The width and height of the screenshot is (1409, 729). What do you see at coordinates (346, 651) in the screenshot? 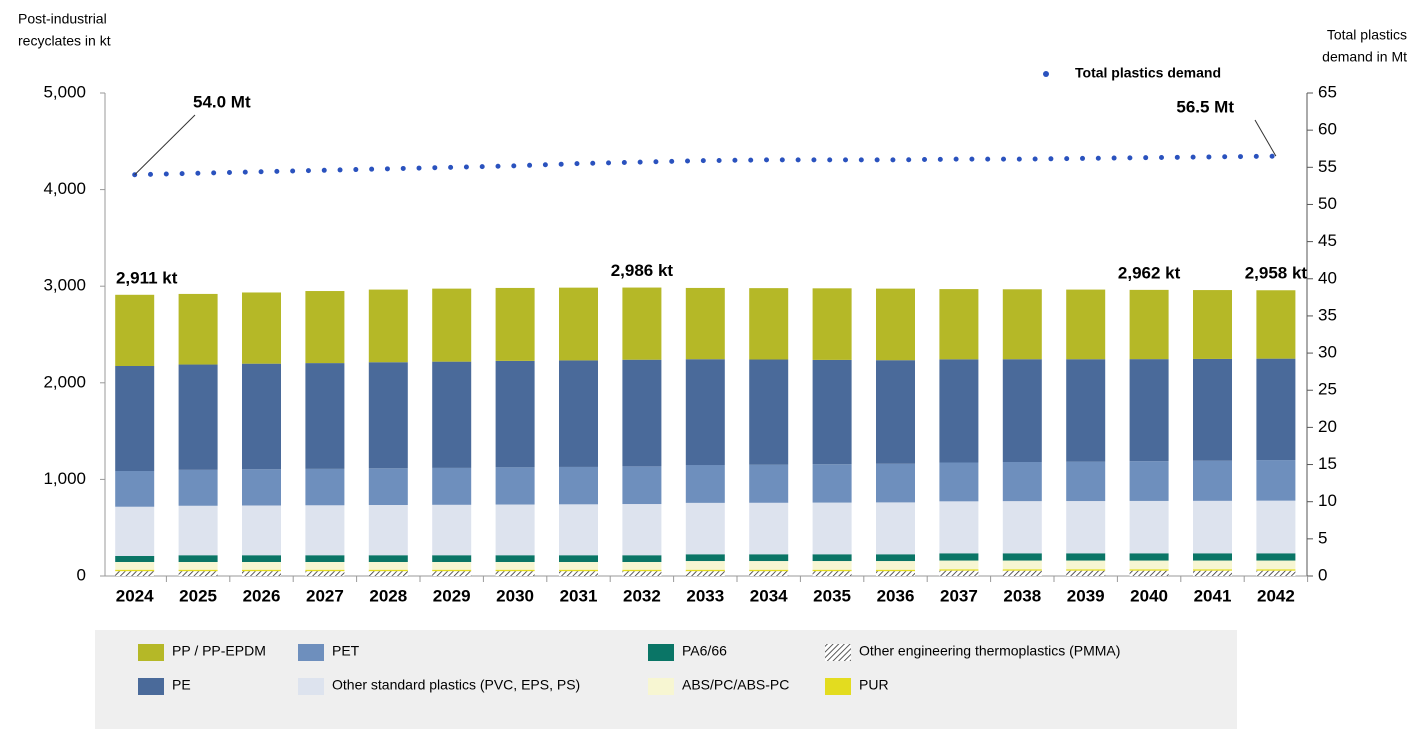
I see `legend-label: PET` at bounding box center [346, 651].